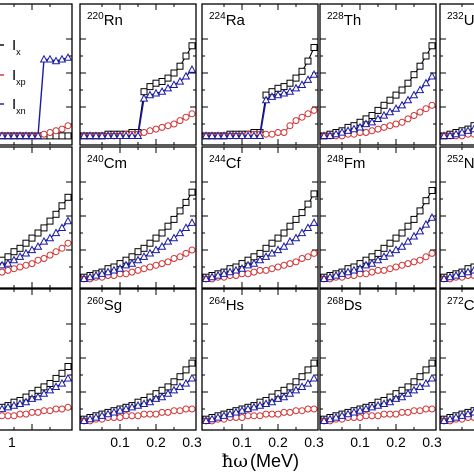 The width and height of the screenshot is (474, 474). I want to click on panel-p11: 240Cm, so click(138, 217).